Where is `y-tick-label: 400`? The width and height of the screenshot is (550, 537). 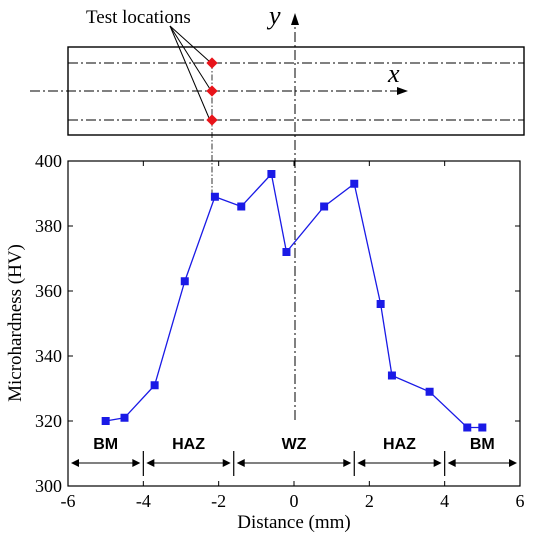
y-tick-label: 400 is located at coordinates (48, 161).